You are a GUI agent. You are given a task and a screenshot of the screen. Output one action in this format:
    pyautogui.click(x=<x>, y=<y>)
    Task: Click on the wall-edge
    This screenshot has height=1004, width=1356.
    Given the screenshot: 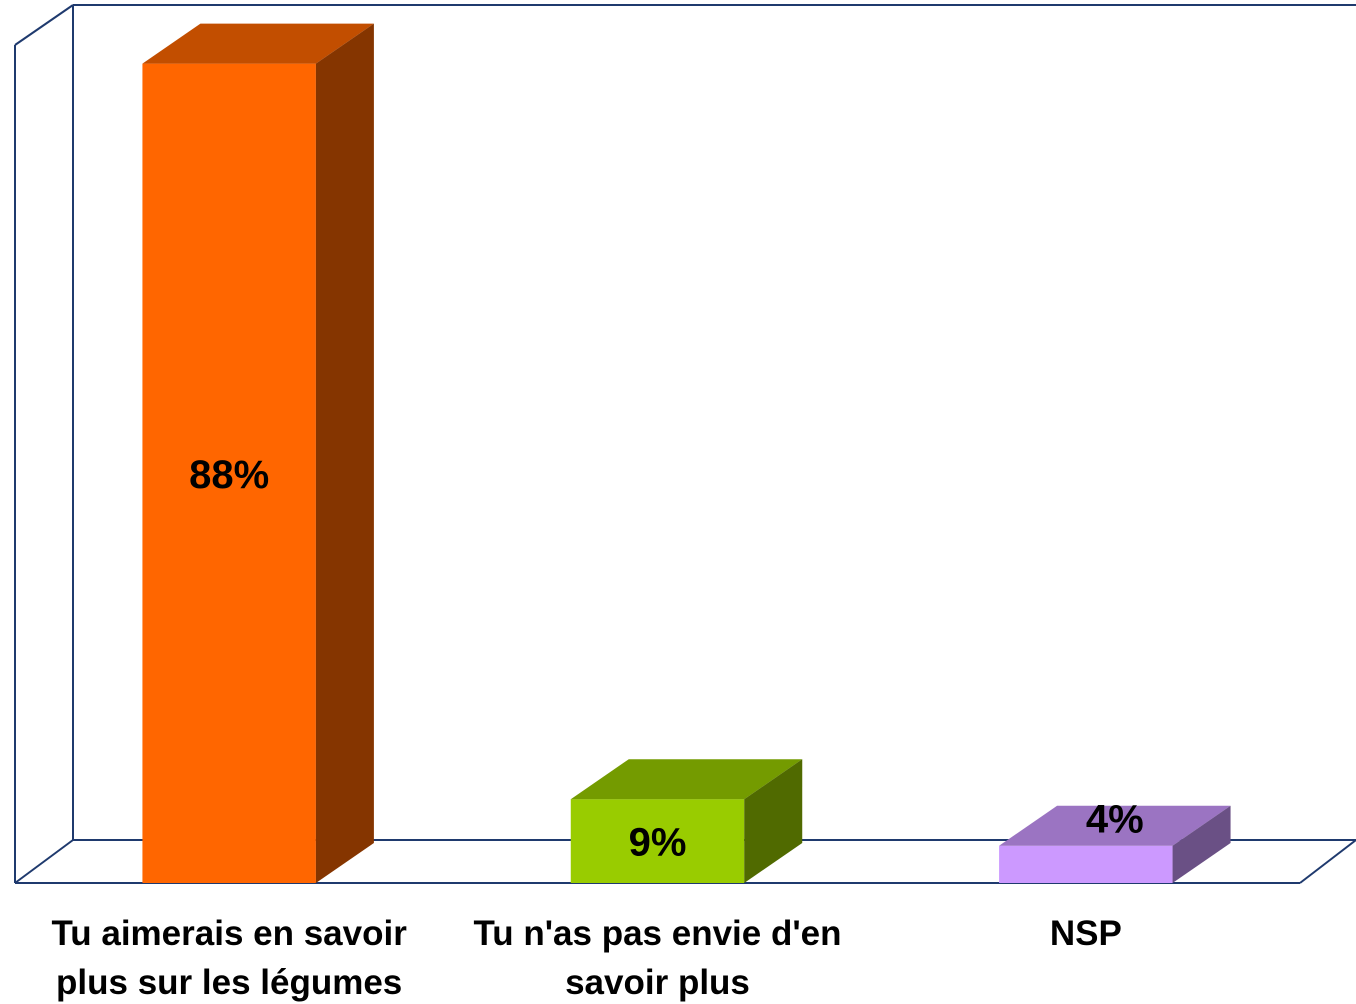 What is the action you would take?
    pyautogui.click(x=44, y=25)
    